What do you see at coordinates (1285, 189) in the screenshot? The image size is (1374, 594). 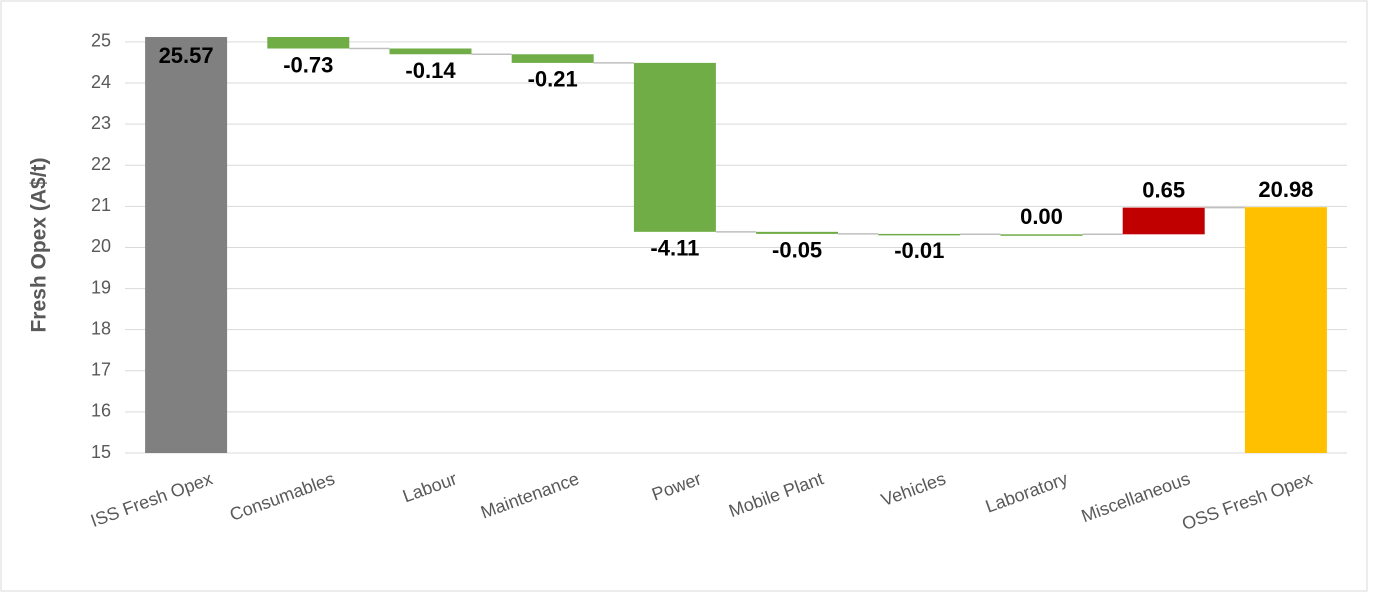 I see `value-label: 20.98` at bounding box center [1285, 189].